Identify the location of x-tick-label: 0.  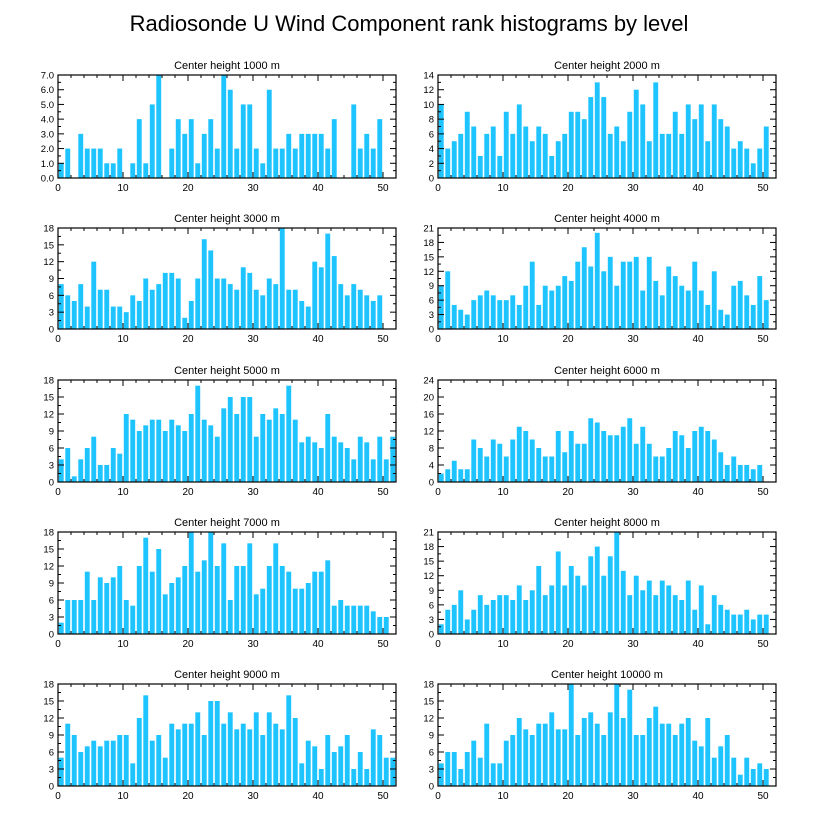
(58, 339).